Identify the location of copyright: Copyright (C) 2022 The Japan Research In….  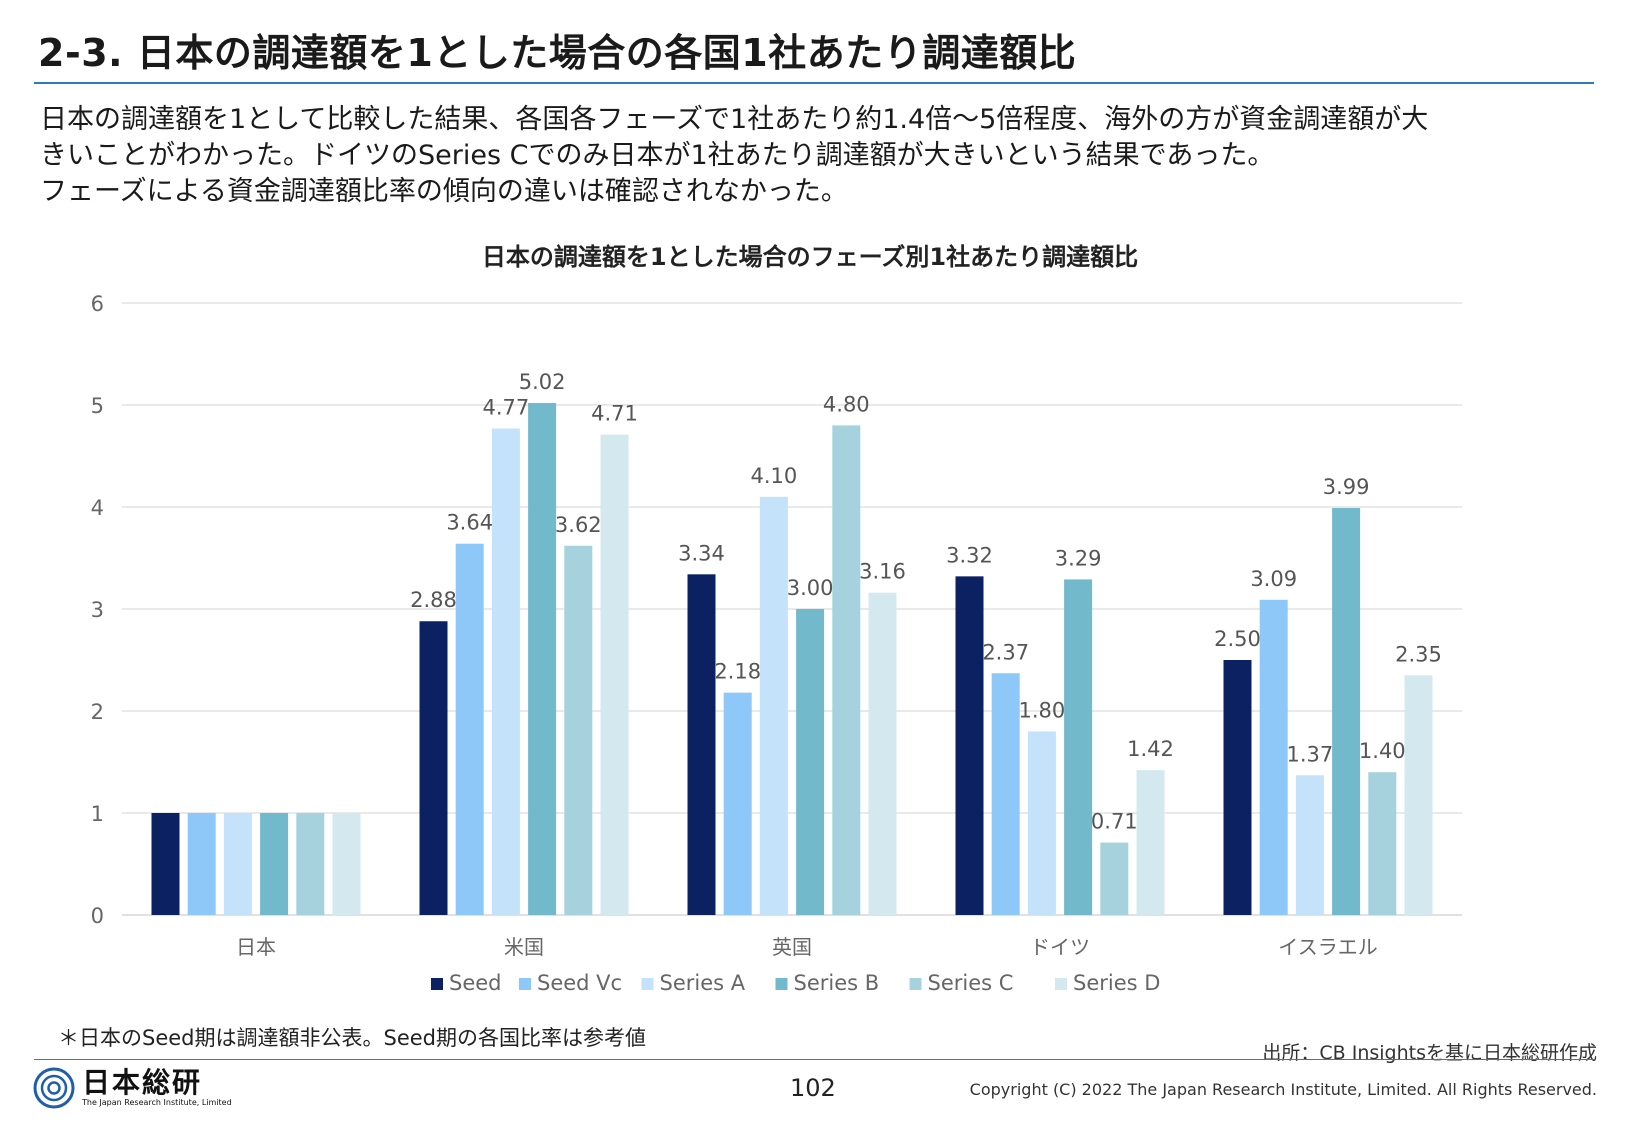
(1283, 1089).